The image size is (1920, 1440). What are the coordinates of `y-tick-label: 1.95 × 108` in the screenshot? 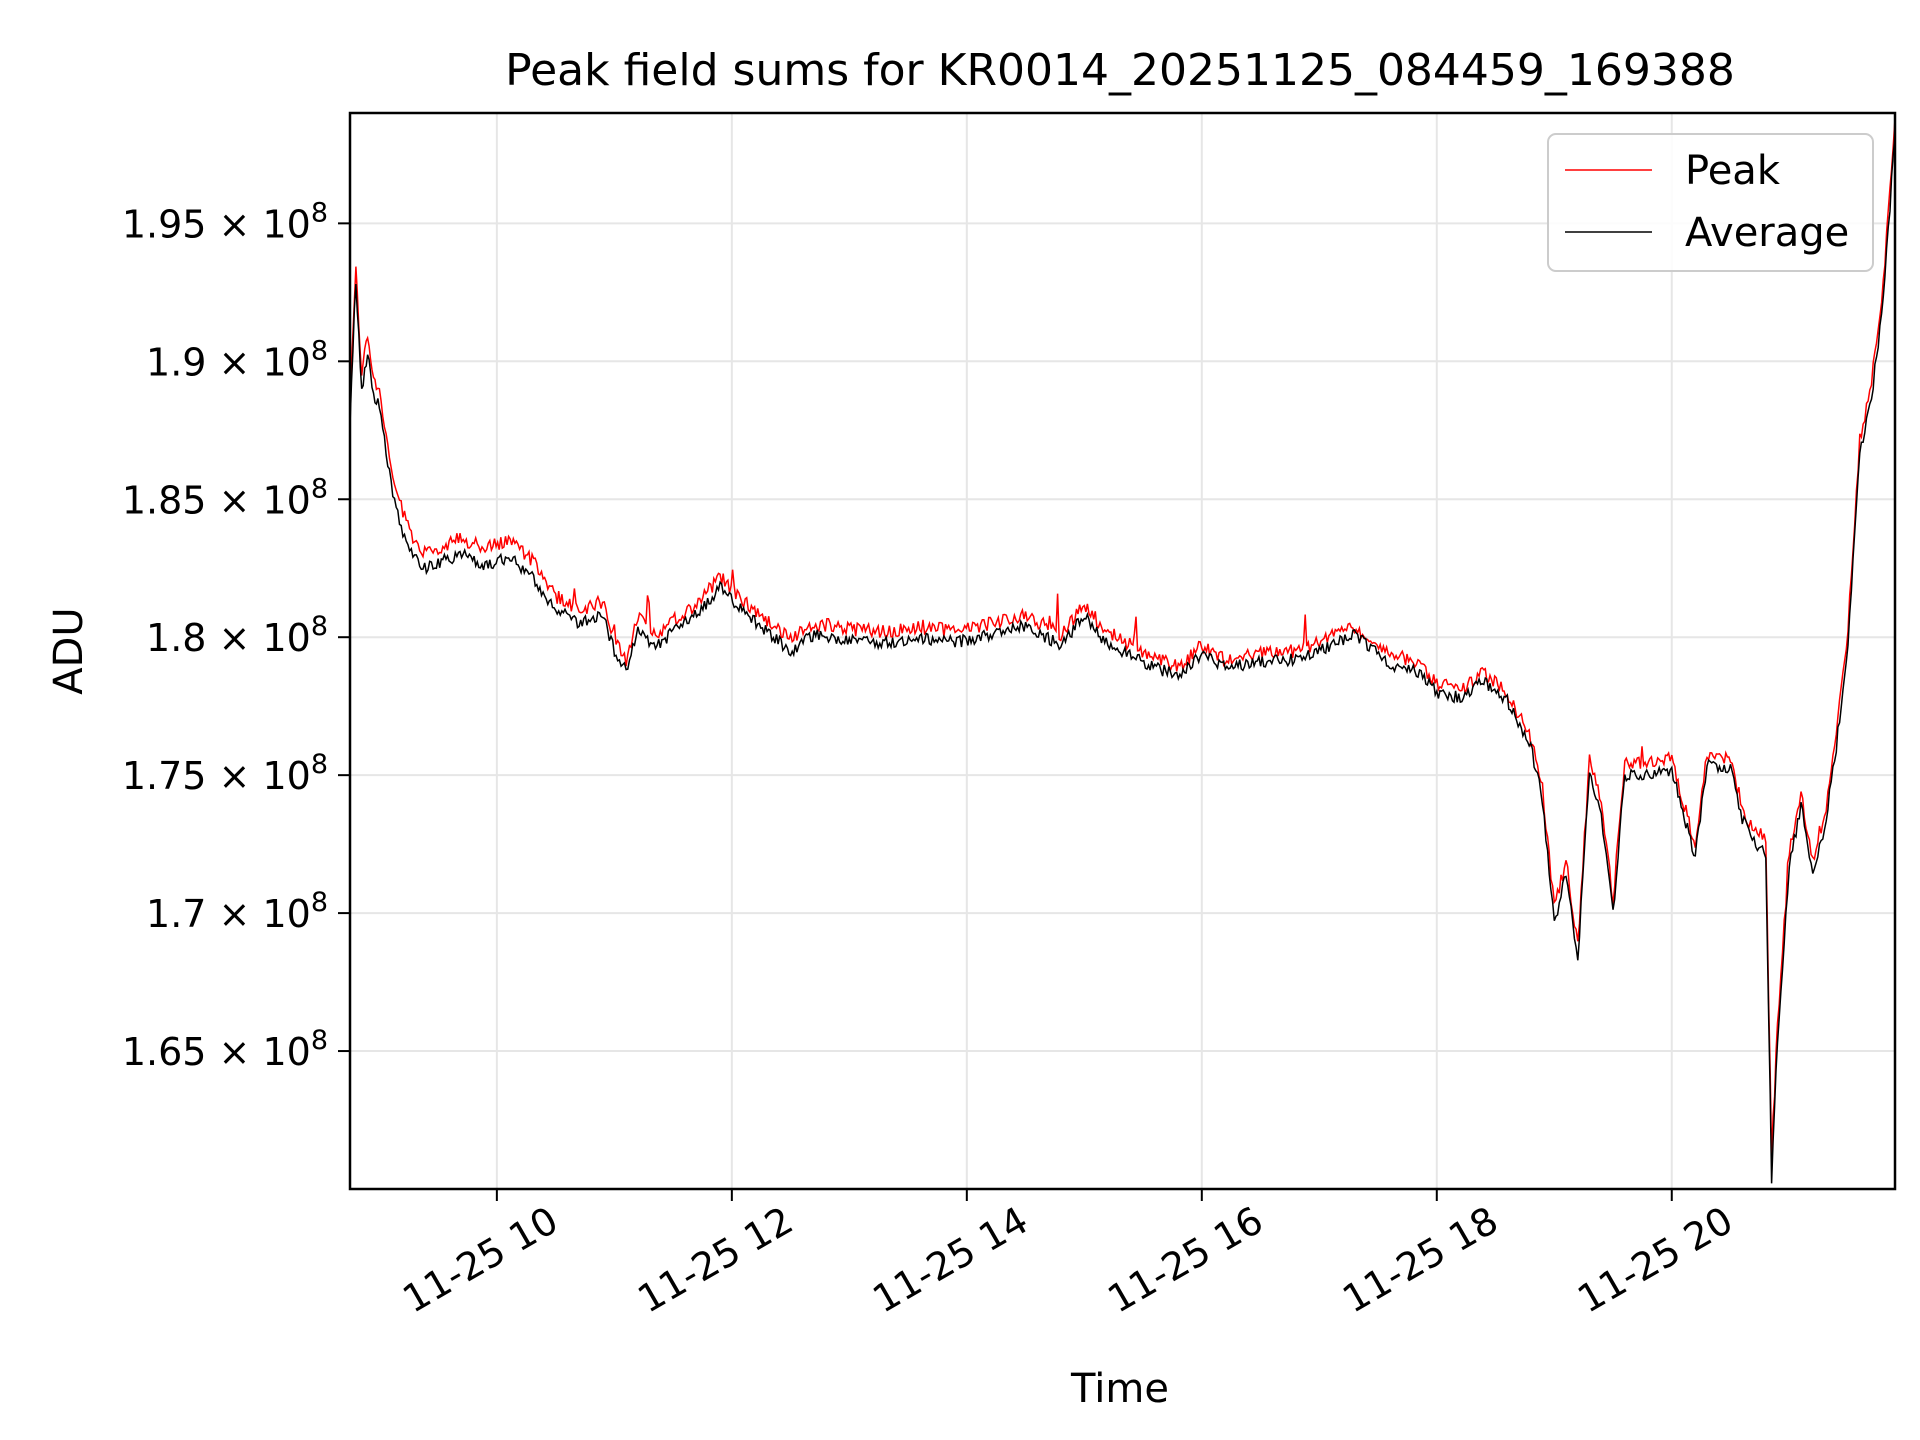 It's located at (225, 221).